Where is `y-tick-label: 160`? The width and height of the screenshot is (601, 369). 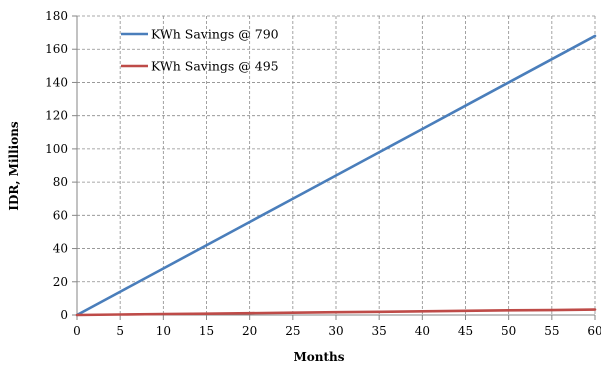
y-tick-label: 160 is located at coordinates (56, 49).